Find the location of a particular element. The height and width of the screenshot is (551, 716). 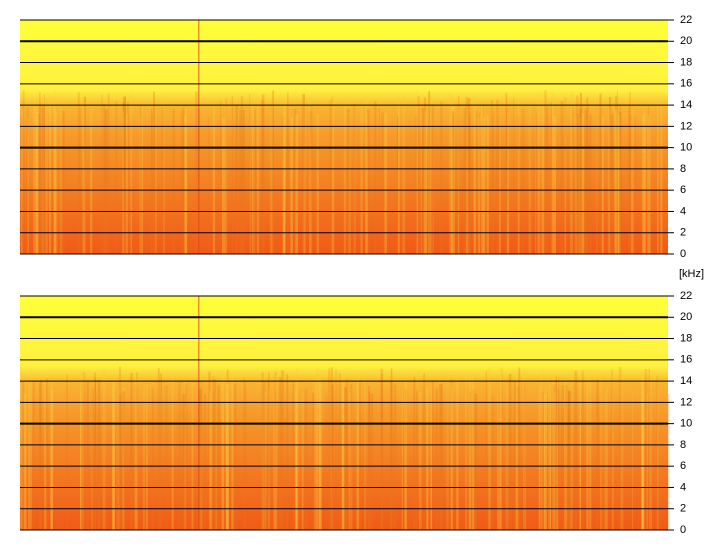

y-tick-label: 6 is located at coordinates (683, 190).